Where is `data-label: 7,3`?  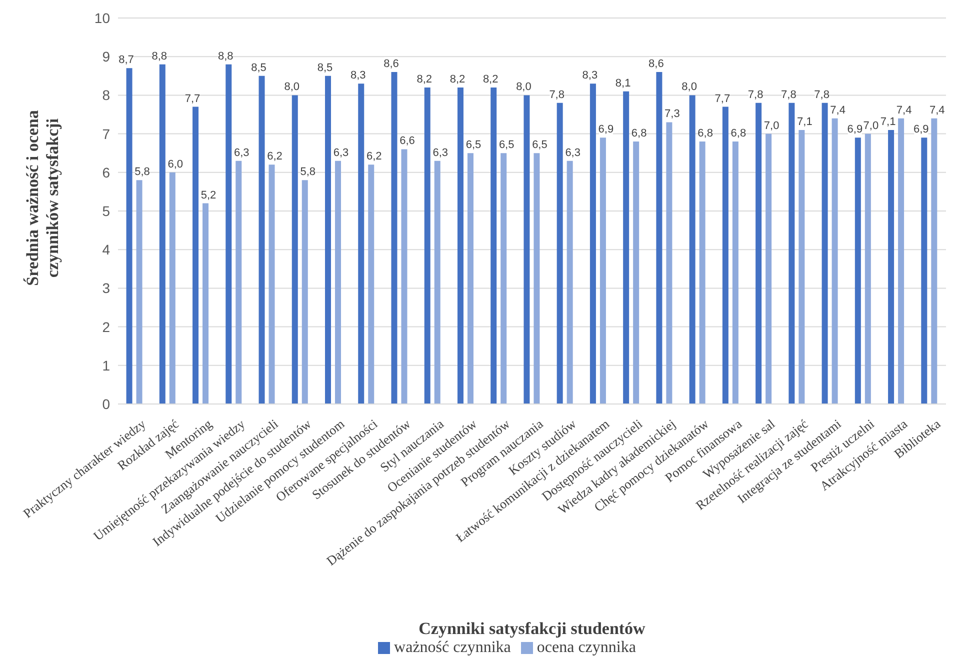
data-label: 7,3 is located at coordinates (672, 114).